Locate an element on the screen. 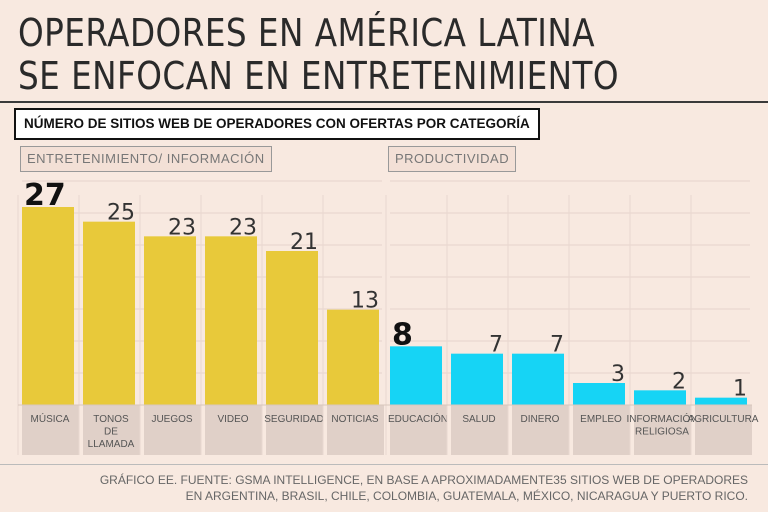 Image resolution: width=768 pixels, height=512 pixels. category-label-7: EDUCACIÓN is located at coordinates (418, 418).